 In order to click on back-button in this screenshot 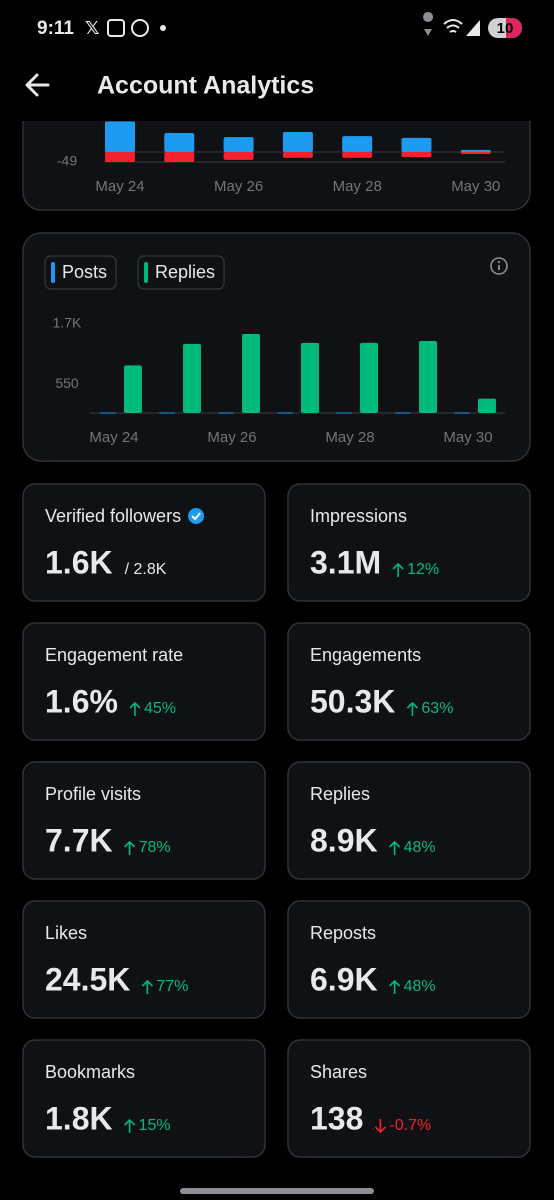, I will do `click(37, 85)`.